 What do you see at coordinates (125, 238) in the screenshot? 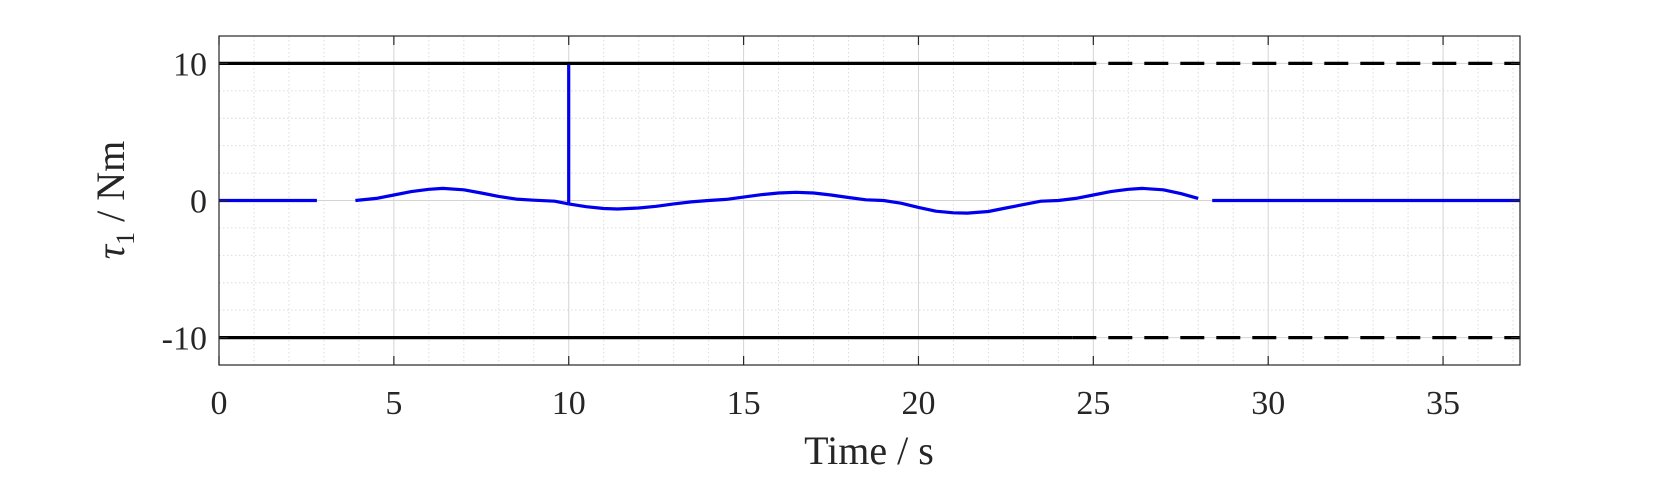
I see `y-axis-label-subscript: 1` at bounding box center [125, 238].